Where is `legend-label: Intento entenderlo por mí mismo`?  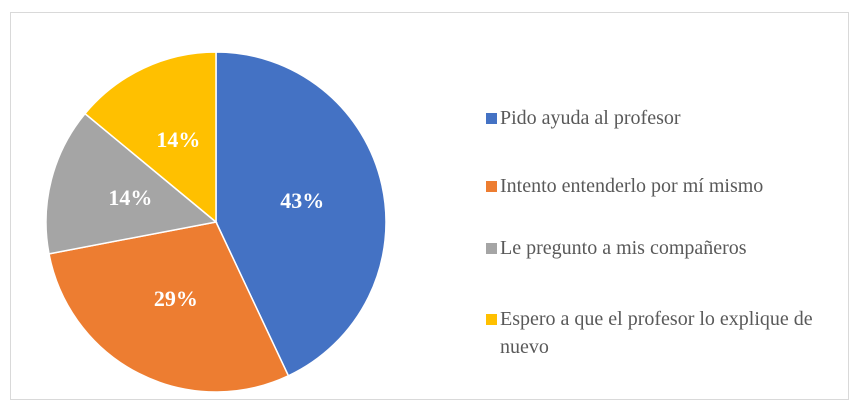
legend-label: Intento entenderlo por mí mismo is located at coordinates (632, 186).